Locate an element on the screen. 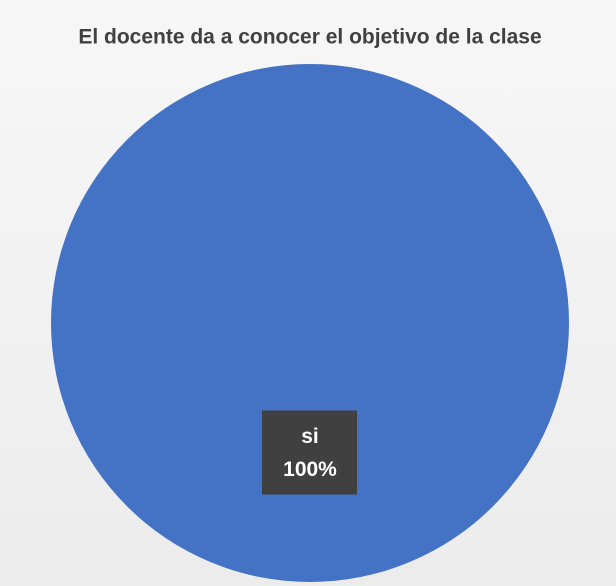  data-label-value: 100% is located at coordinates (310, 469).